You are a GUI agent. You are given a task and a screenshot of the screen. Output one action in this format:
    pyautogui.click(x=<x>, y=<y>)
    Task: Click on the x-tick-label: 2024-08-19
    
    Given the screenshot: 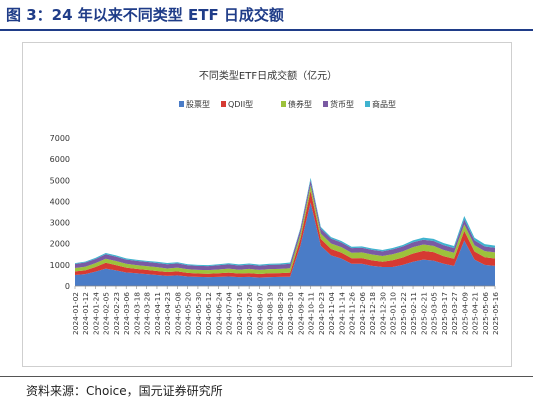 What is the action you would take?
    pyautogui.click(x=270, y=313)
    